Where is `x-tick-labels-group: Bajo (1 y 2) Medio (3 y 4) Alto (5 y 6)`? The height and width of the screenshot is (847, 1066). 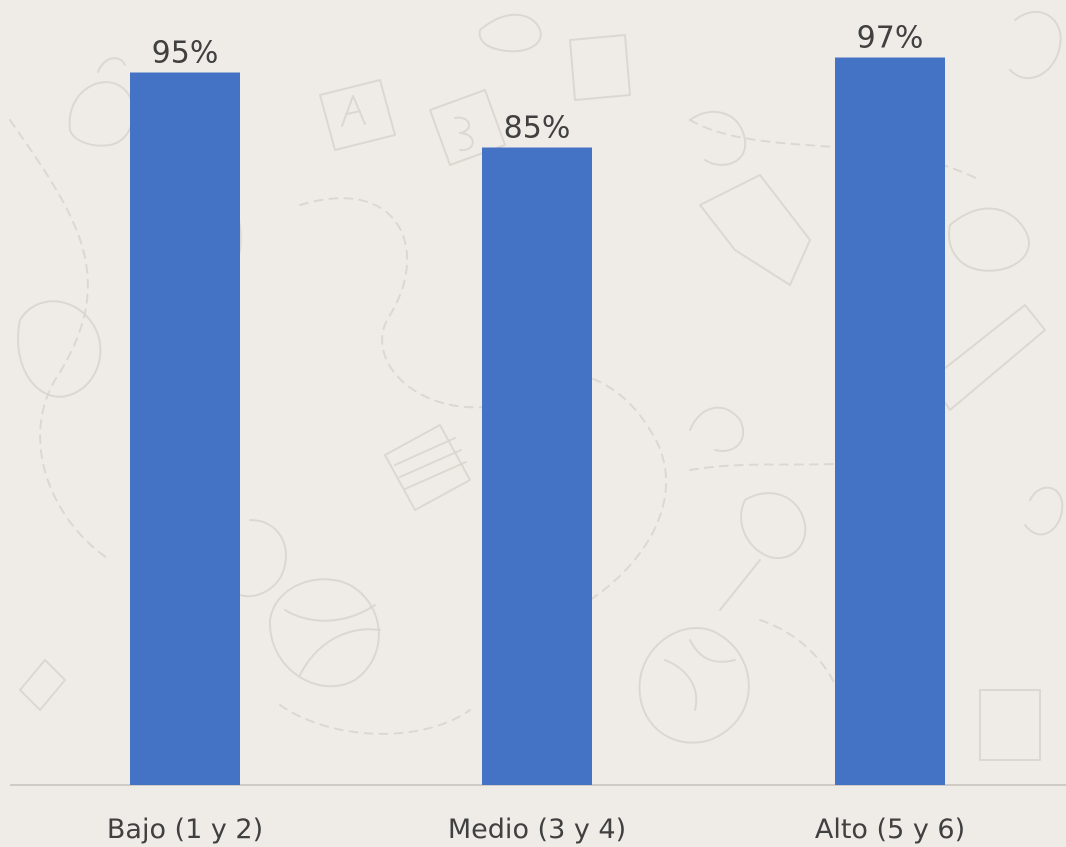
x-tick-labels-group: Bajo (1 y 2) Medio (3 y 4) Alto (5 y 6) is located at coordinates (536, 829).